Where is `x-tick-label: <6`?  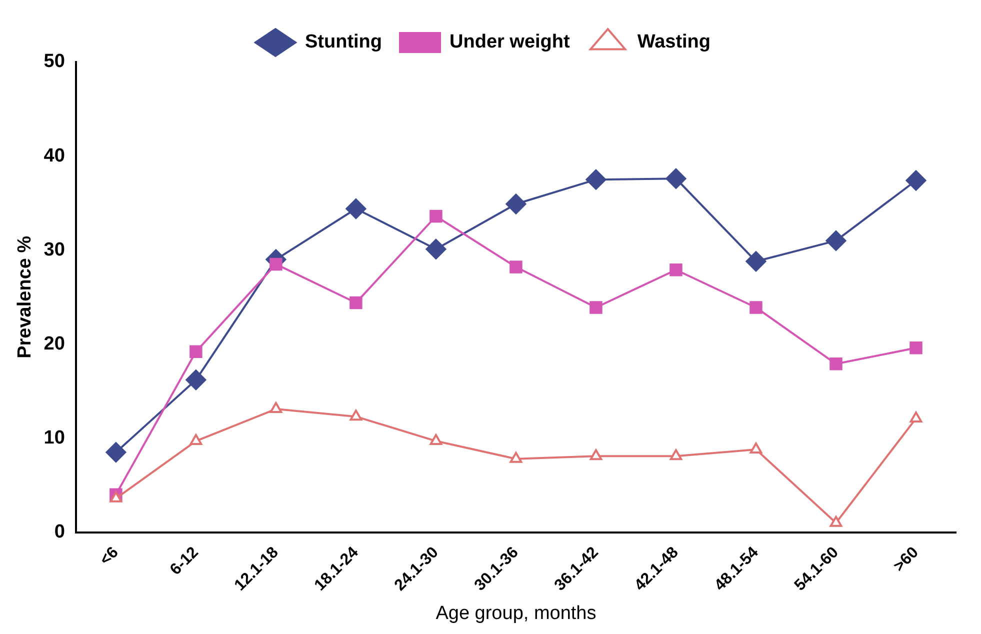 x-tick-label: <6 is located at coordinates (109, 556).